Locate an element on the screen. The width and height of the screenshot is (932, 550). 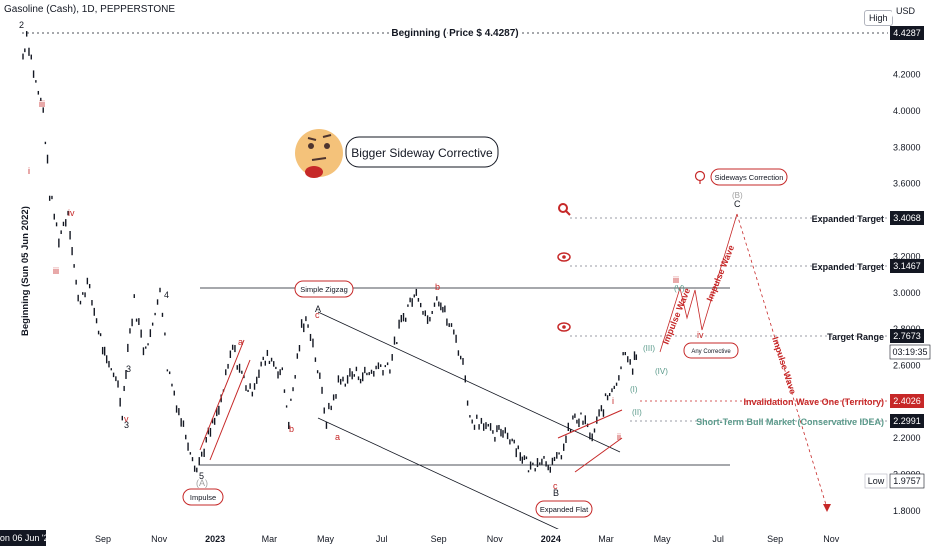
y-tick-label: 4.2000 is located at coordinates (907, 75).